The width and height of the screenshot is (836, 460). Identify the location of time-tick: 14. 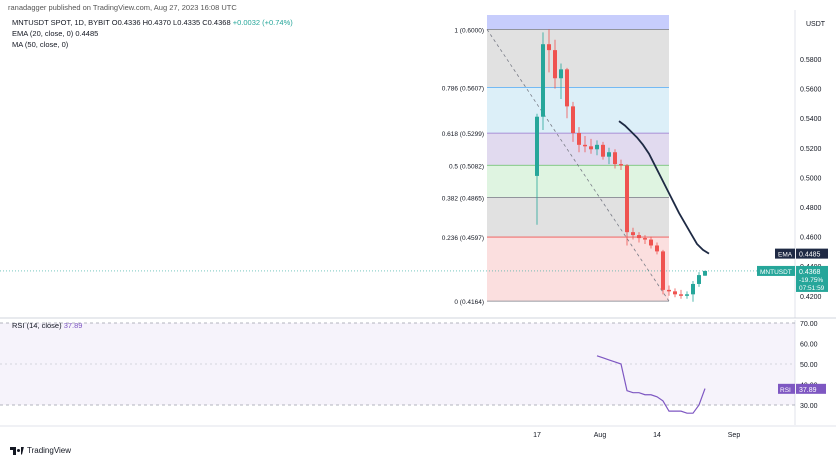
(657, 435).